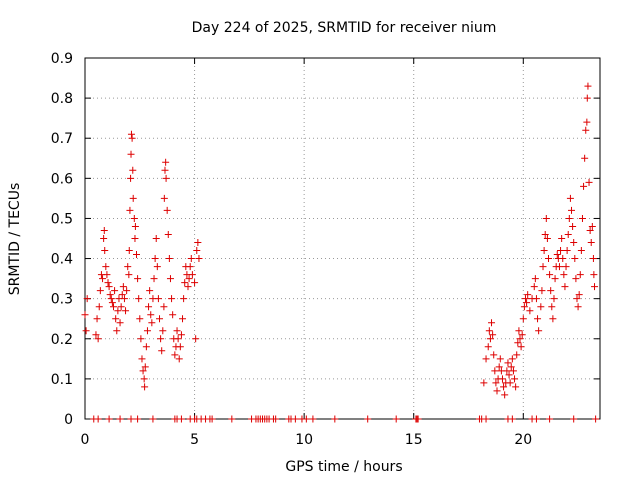 The image size is (640, 480). What do you see at coordinates (194, 440) in the screenshot?
I see `x-tick-label: 5` at bounding box center [194, 440].